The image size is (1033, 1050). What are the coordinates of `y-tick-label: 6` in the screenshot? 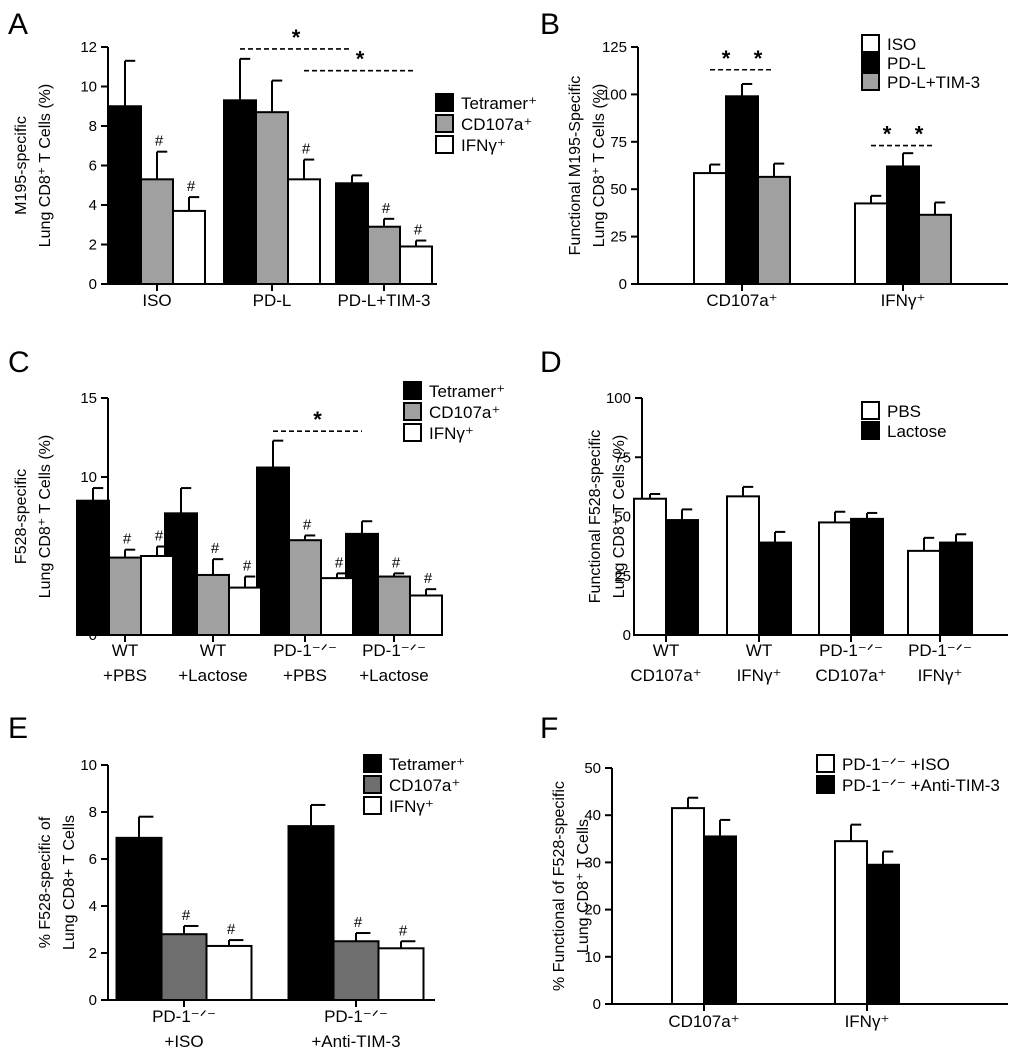 It's located at (93, 859).